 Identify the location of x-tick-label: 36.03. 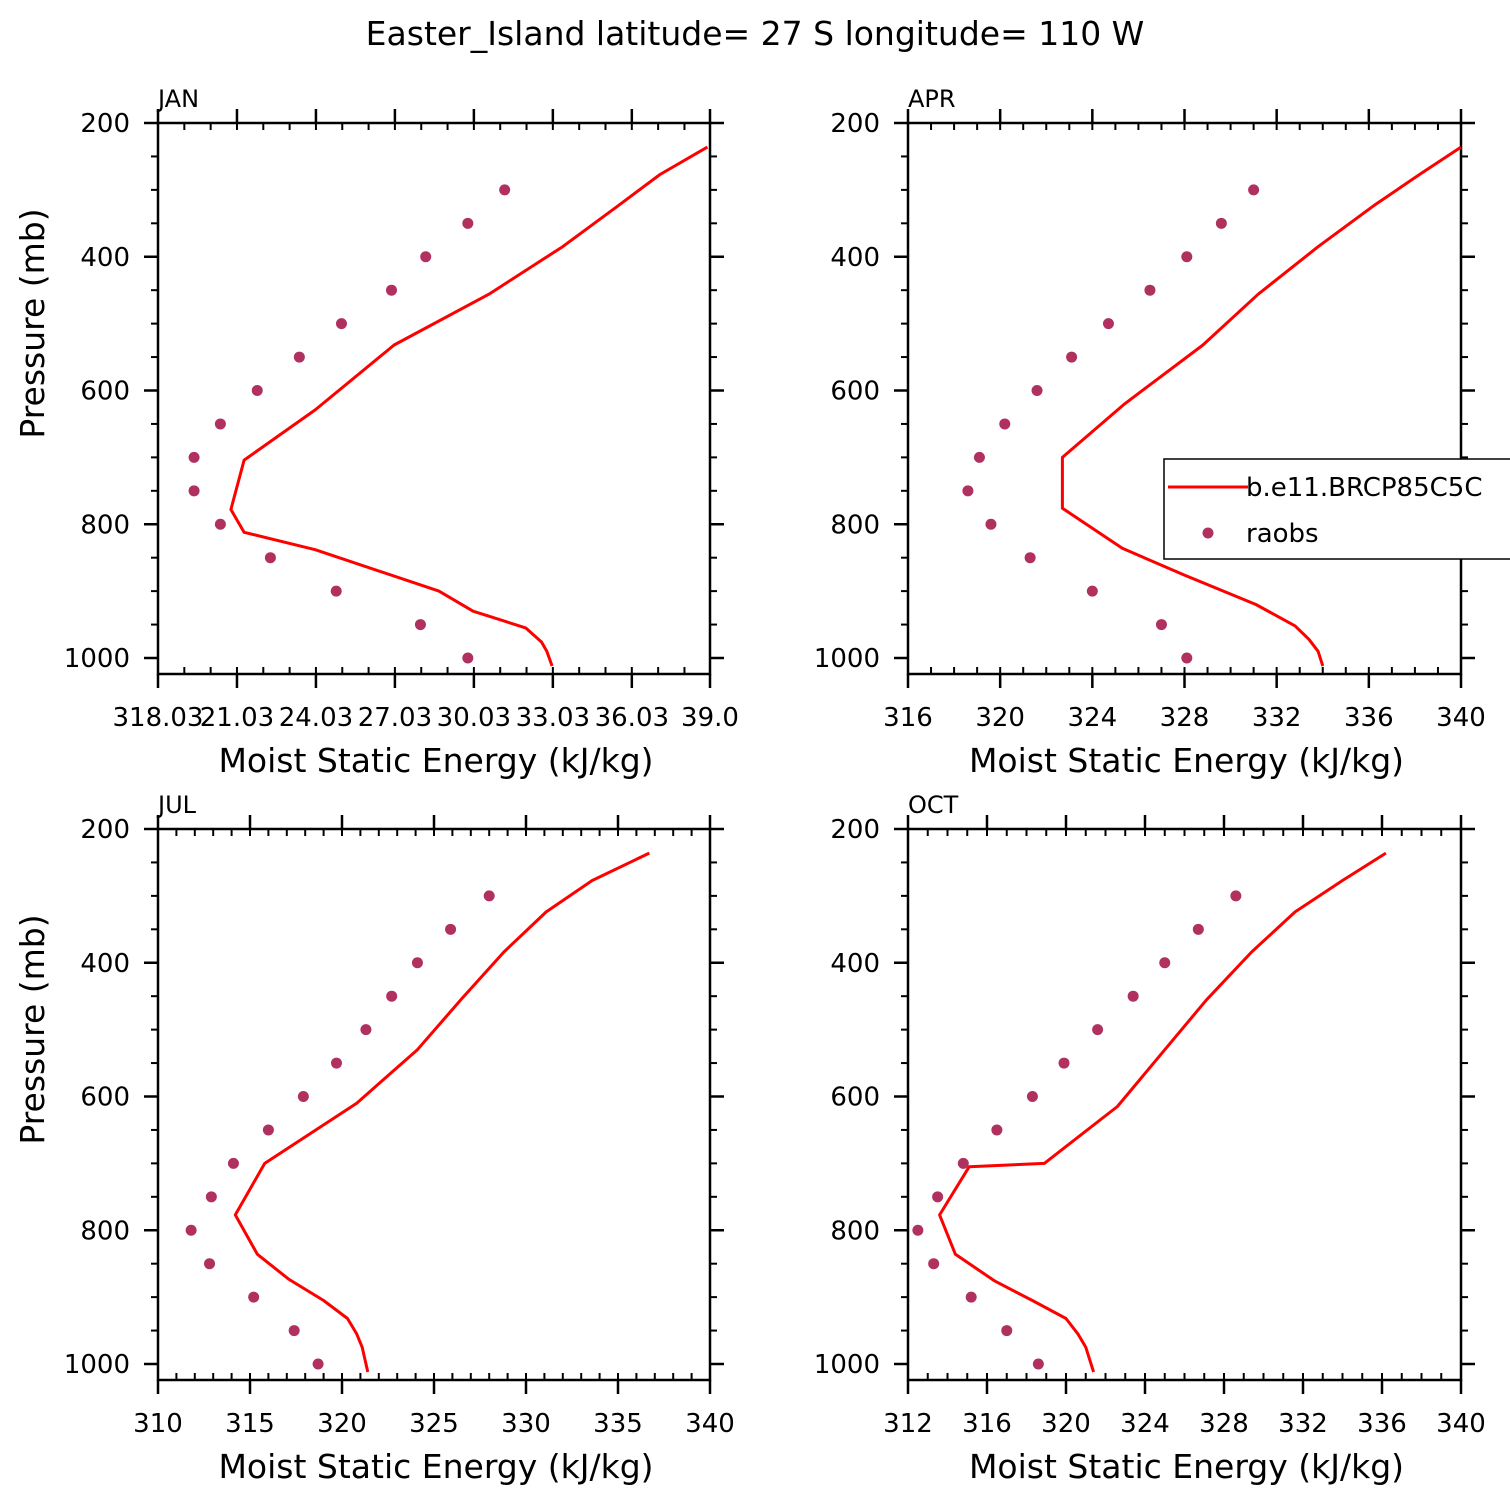
(632, 718).